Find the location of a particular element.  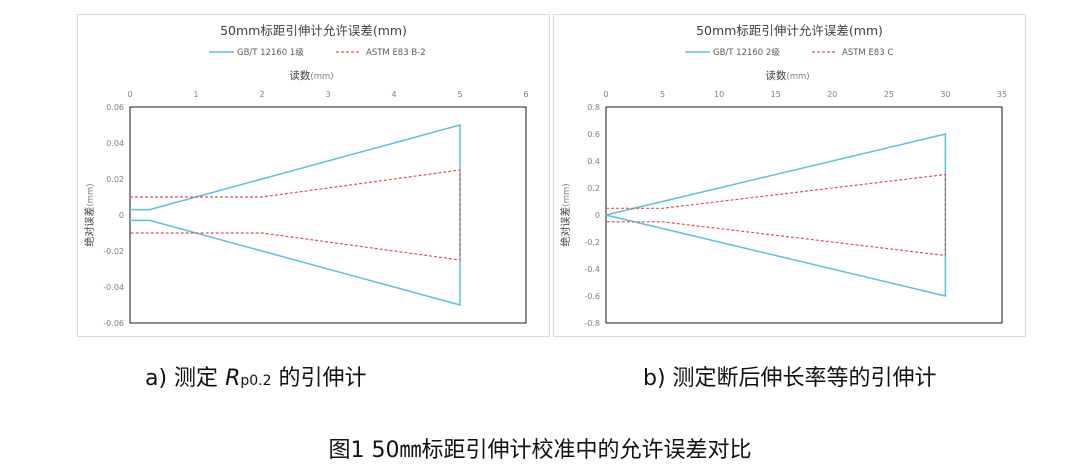

y-tick-label-8: -0.8 is located at coordinates (592, 323).